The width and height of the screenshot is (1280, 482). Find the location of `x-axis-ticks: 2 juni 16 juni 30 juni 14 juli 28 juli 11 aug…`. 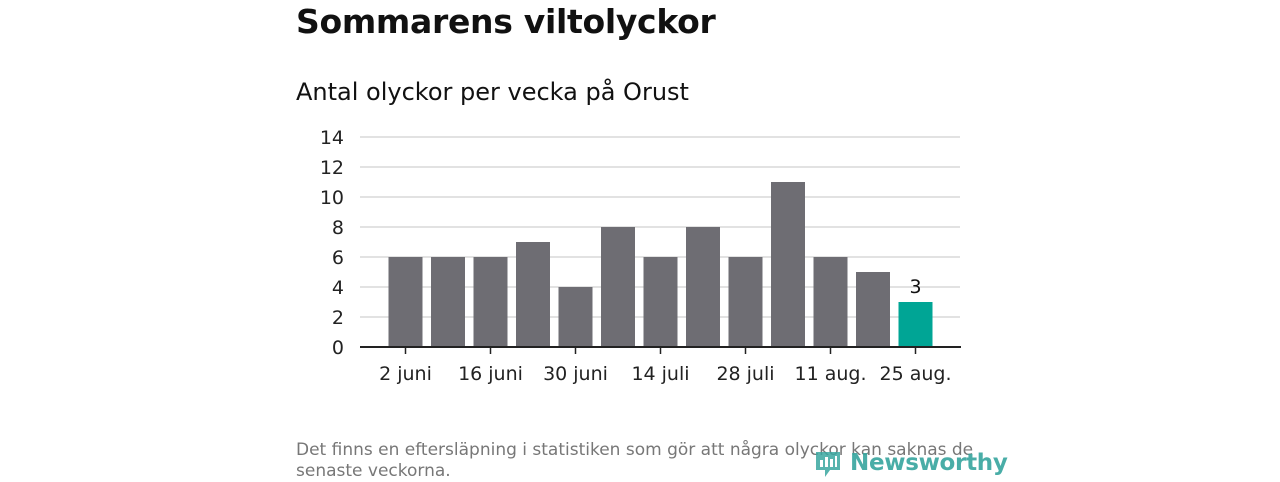

x-axis-ticks: 2 juni 16 juni 30 juni 14 juli 28 juli 11 aug… is located at coordinates (665, 366).